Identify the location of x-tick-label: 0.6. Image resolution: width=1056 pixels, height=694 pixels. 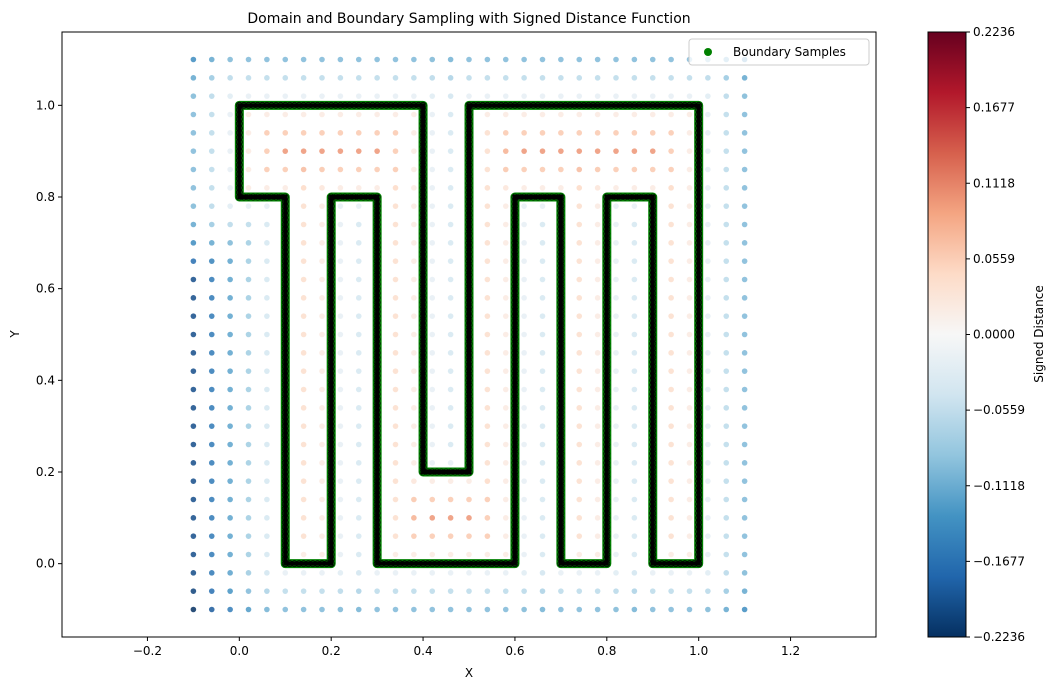
(514, 651).